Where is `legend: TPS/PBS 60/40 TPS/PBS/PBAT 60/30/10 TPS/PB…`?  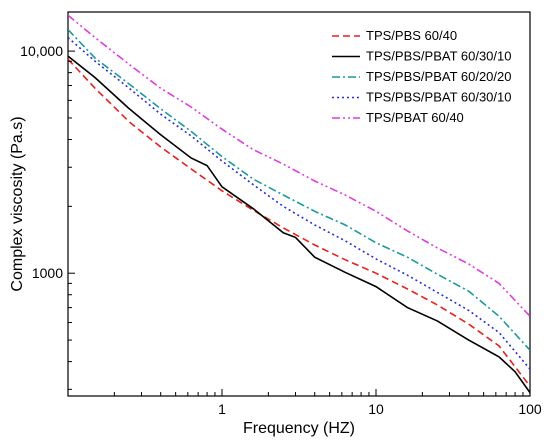
legend: TPS/PBS 60/40 TPS/PBS/PBAT 60/30/10 TPS/PB… is located at coordinates (422, 76).